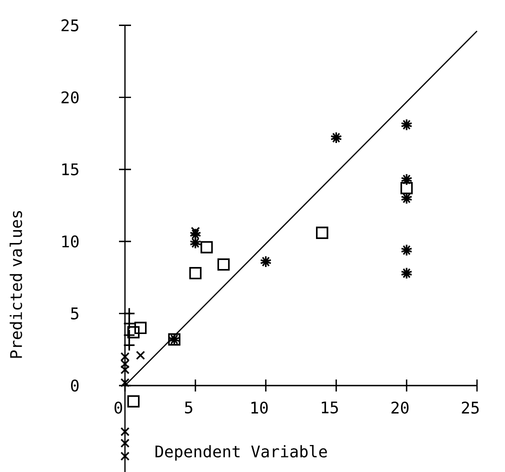  Describe the element at coordinates (241, 453) in the screenshot. I see `x-axis-title: Dependent Variable` at that location.